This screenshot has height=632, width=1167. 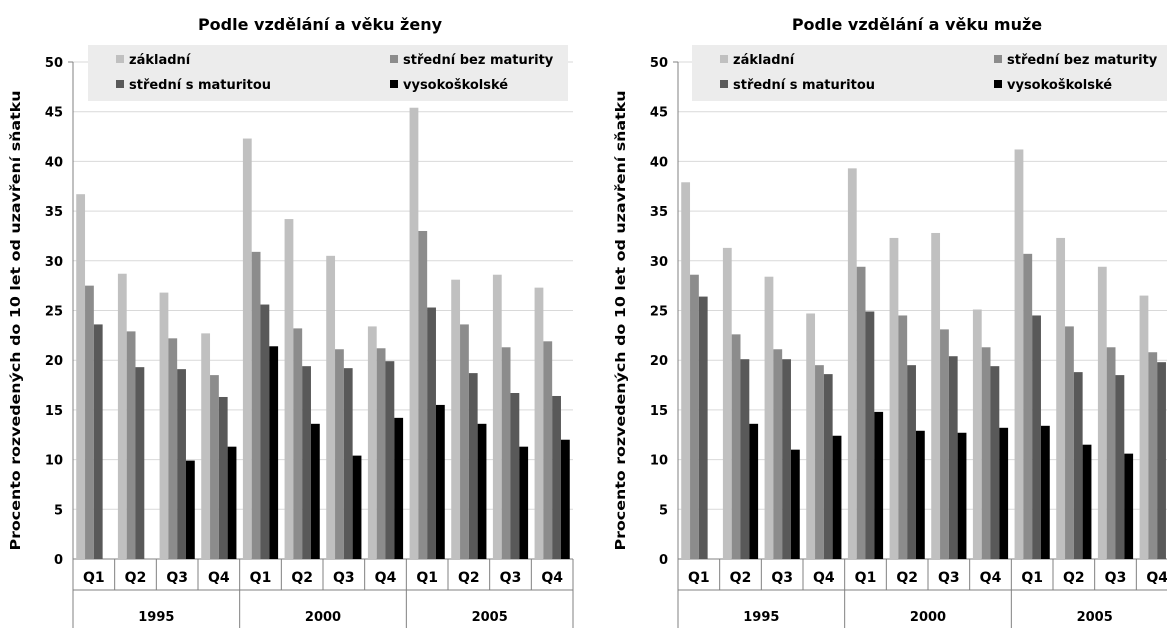 I want to click on y-tick-label: 0, so click(x=663, y=560).